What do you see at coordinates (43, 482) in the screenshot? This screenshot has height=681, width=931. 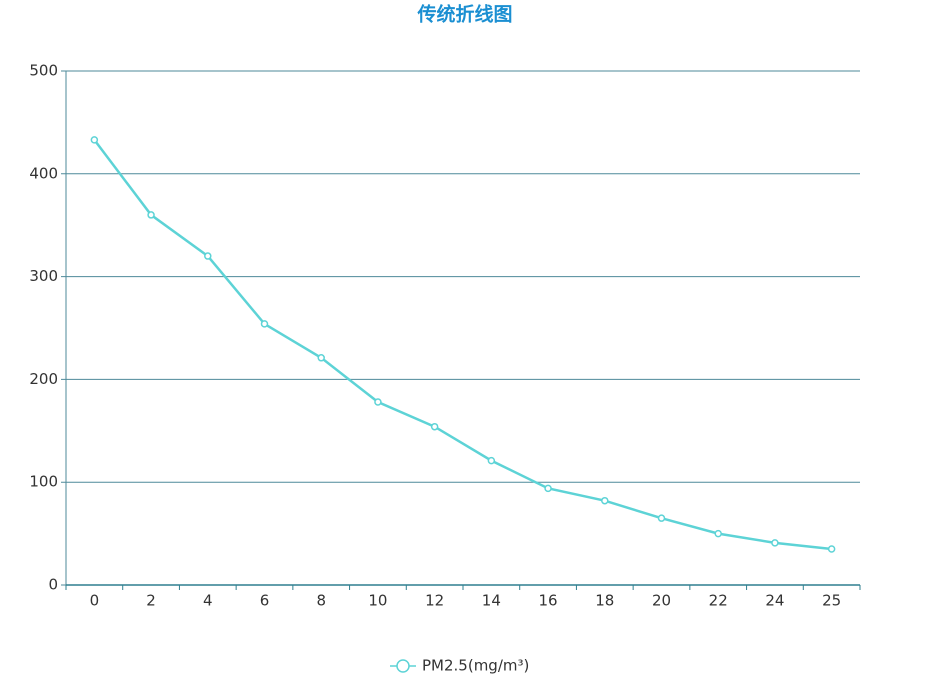 I see `y-tick-label: 100` at bounding box center [43, 482].